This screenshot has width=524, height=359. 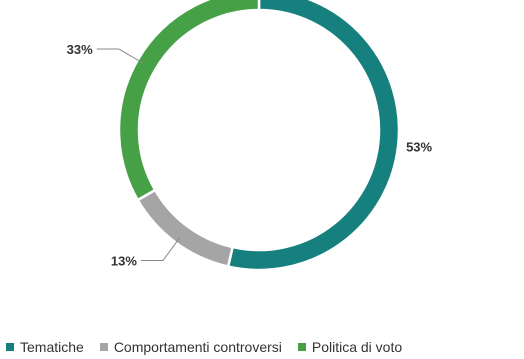 What do you see at coordinates (124, 260) in the screenshot?
I see `data-label-comportamenti-controversi: 13%` at bounding box center [124, 260].